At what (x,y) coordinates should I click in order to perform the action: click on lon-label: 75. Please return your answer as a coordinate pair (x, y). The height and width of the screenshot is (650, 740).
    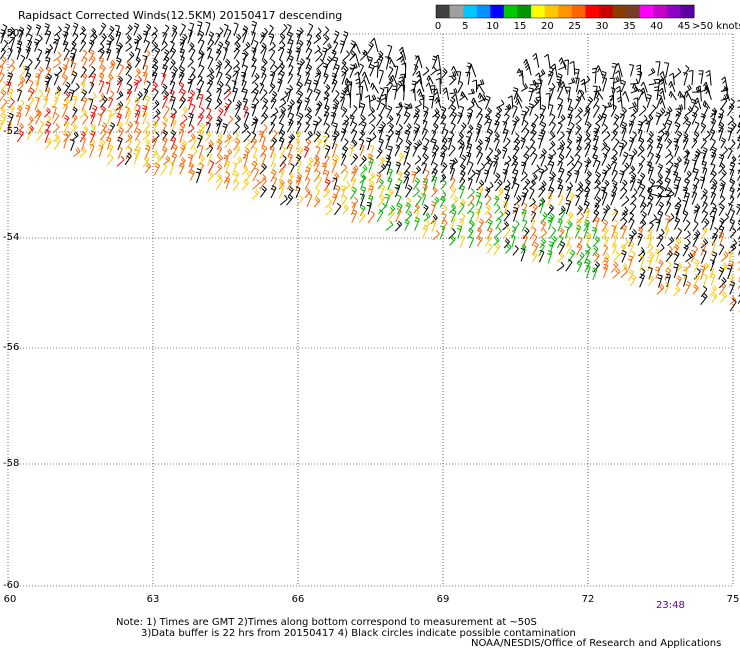
    Looking at the image, I should click on (733, 599).